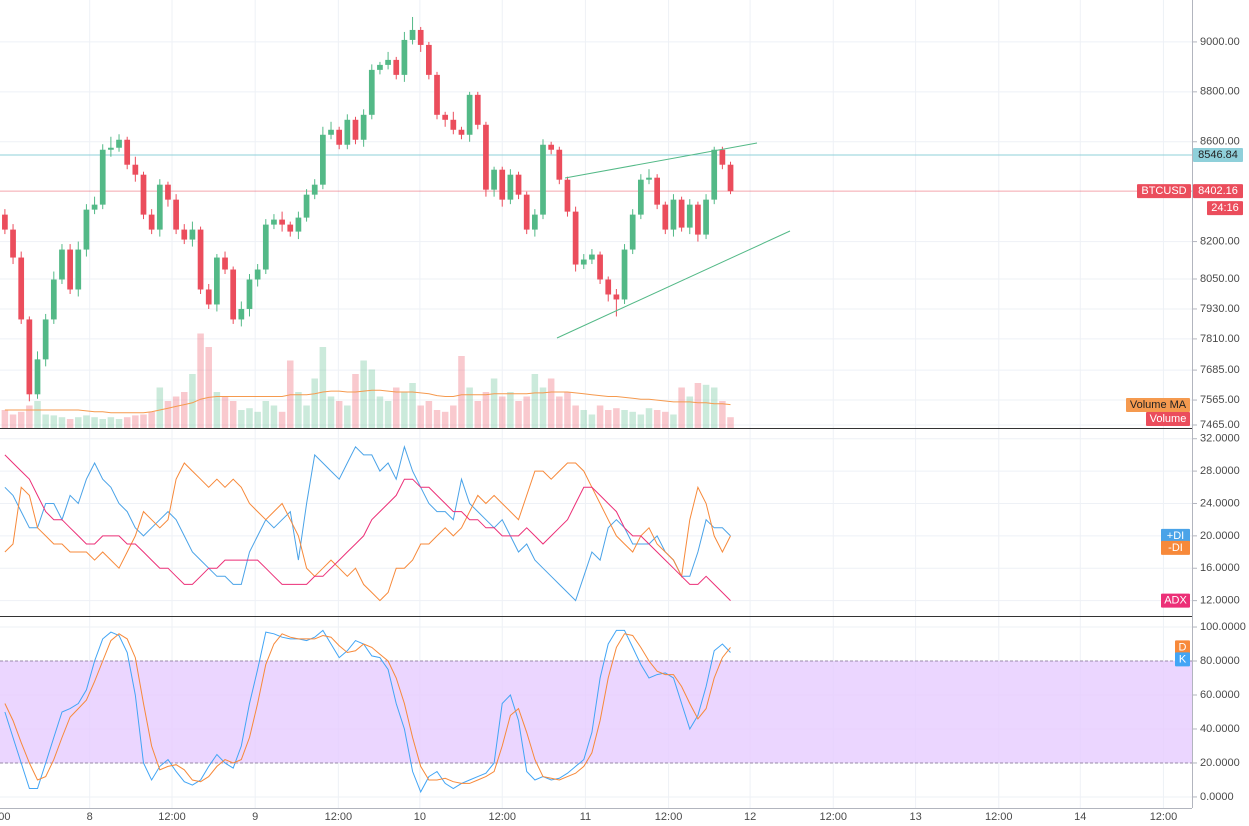 This screenshot has width=1249, height=826. I want to click on y-tick-label: 20.0000, so click(1220, 763).